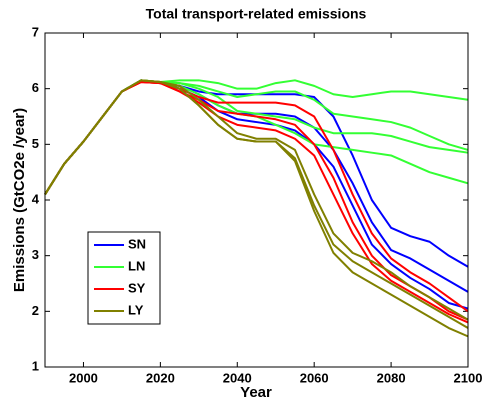  I want to click on legend: SN LN SY LY, so click(124, 278).